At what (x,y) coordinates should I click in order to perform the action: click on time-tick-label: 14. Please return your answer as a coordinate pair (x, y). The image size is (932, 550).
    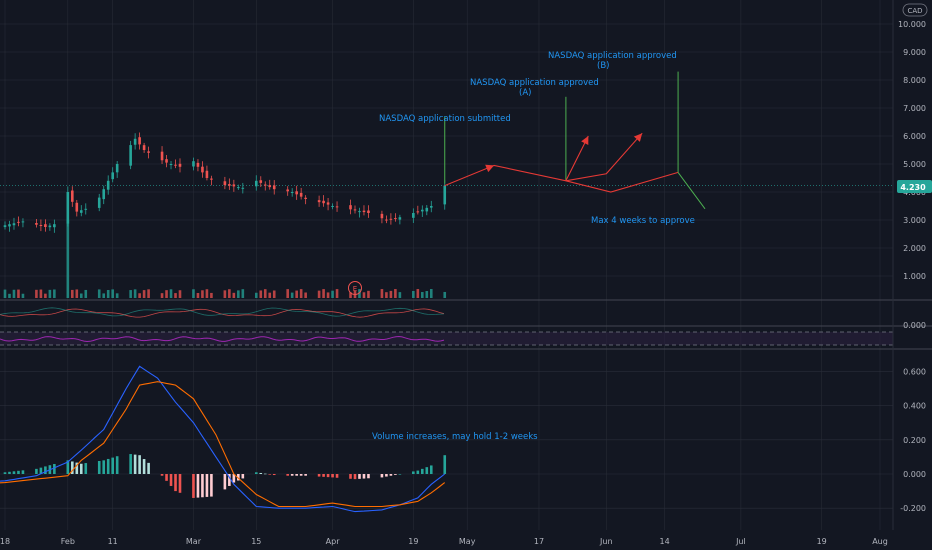
    Looking at the image, I should click on (665, 541).